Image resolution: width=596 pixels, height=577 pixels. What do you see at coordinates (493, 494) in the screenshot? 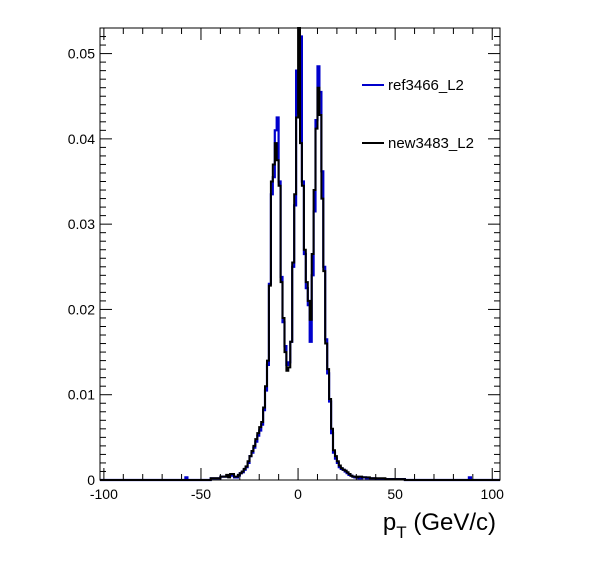
I see `x-tick-label: 100` at bounding box center [493, 494].